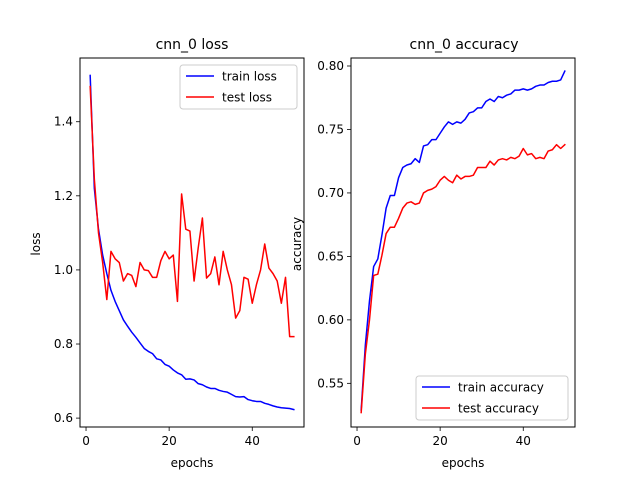 The image size is (640, 480). What do you see at coordinates (63, 344) in the screenshot?
I see `loss-y-tick-label: 0.8` at bounding box center [63, 344].